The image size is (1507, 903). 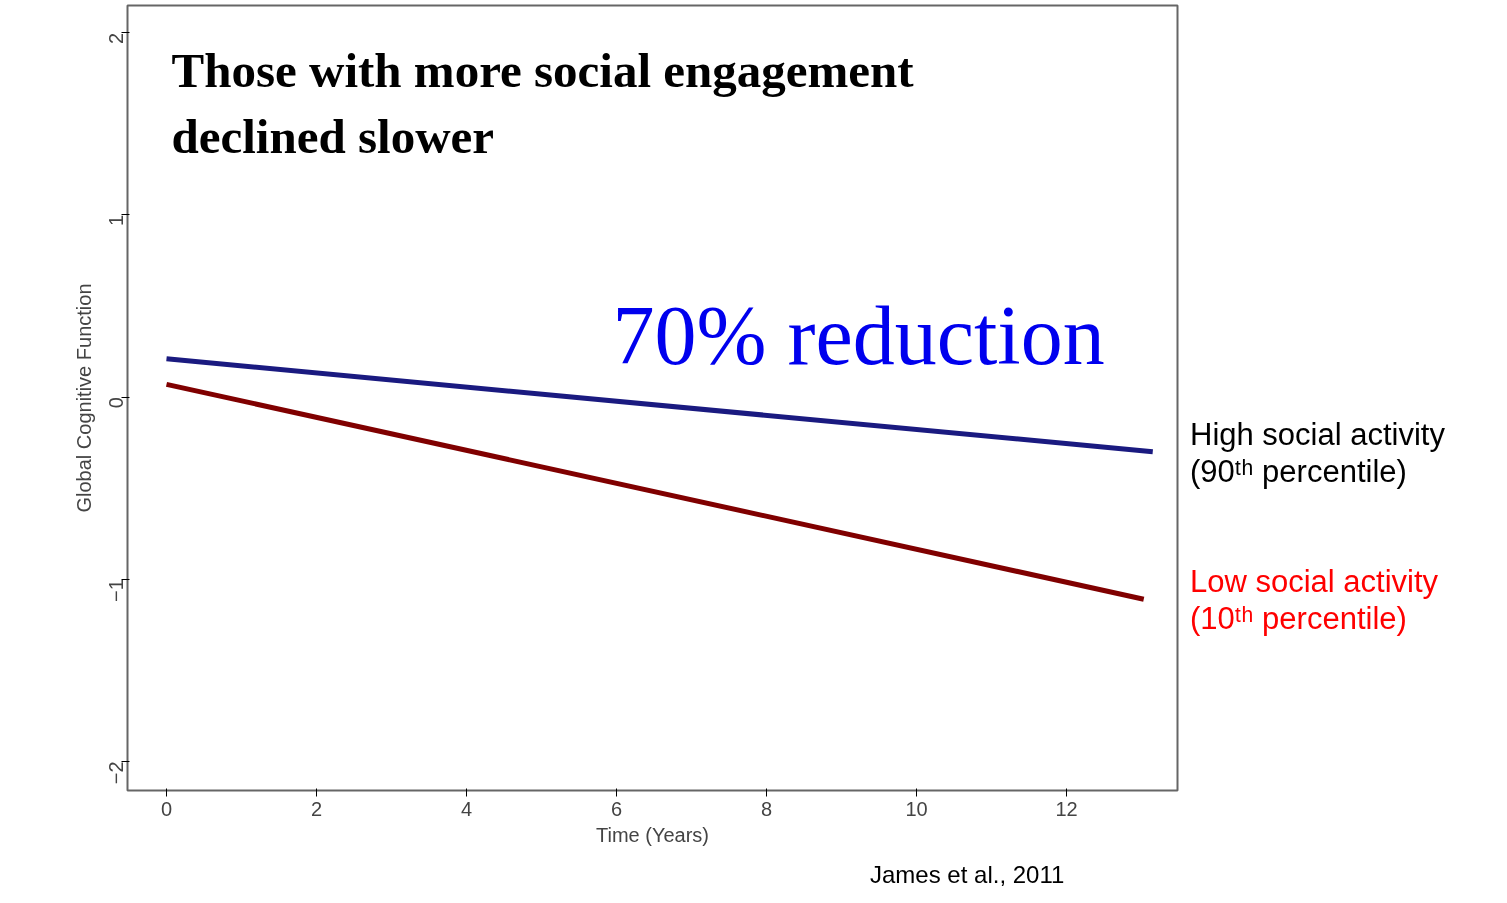 What do you see at coordinates (616, 808) in the screenshot?
I see `x-tick-label: 6` at bounding box center [616, 808].